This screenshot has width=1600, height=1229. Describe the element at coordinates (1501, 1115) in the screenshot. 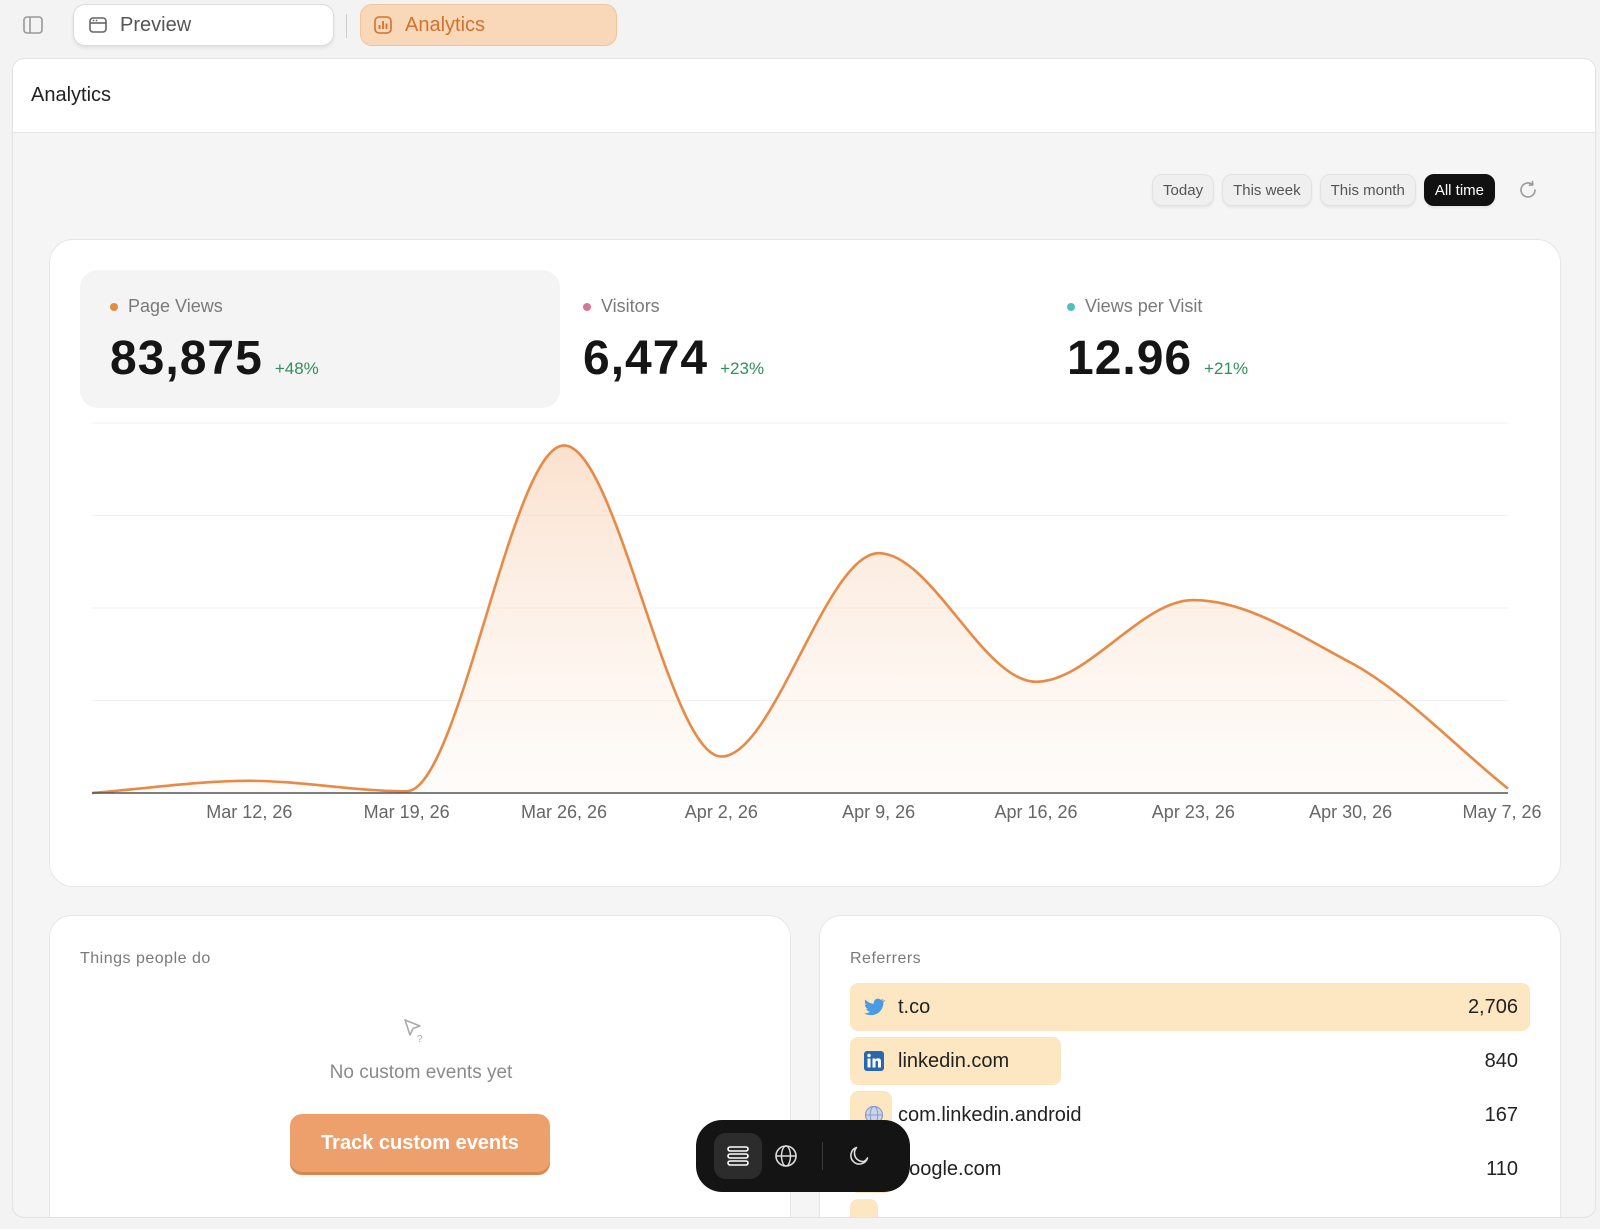

I see `referrer-count: 167` at that location.